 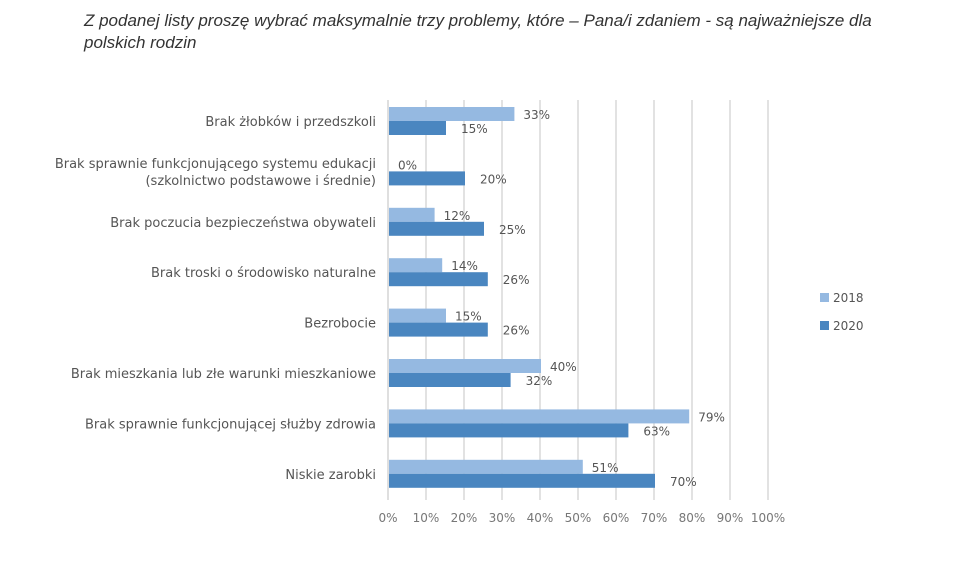 I want to click on x-tick-label: 30%, so click(x=502, y=518).